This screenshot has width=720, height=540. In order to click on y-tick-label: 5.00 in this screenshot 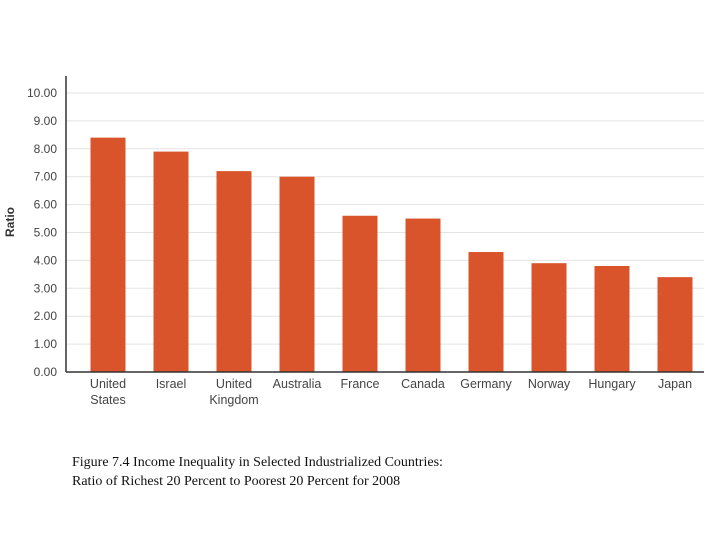, I will do `click(46, 233)`.